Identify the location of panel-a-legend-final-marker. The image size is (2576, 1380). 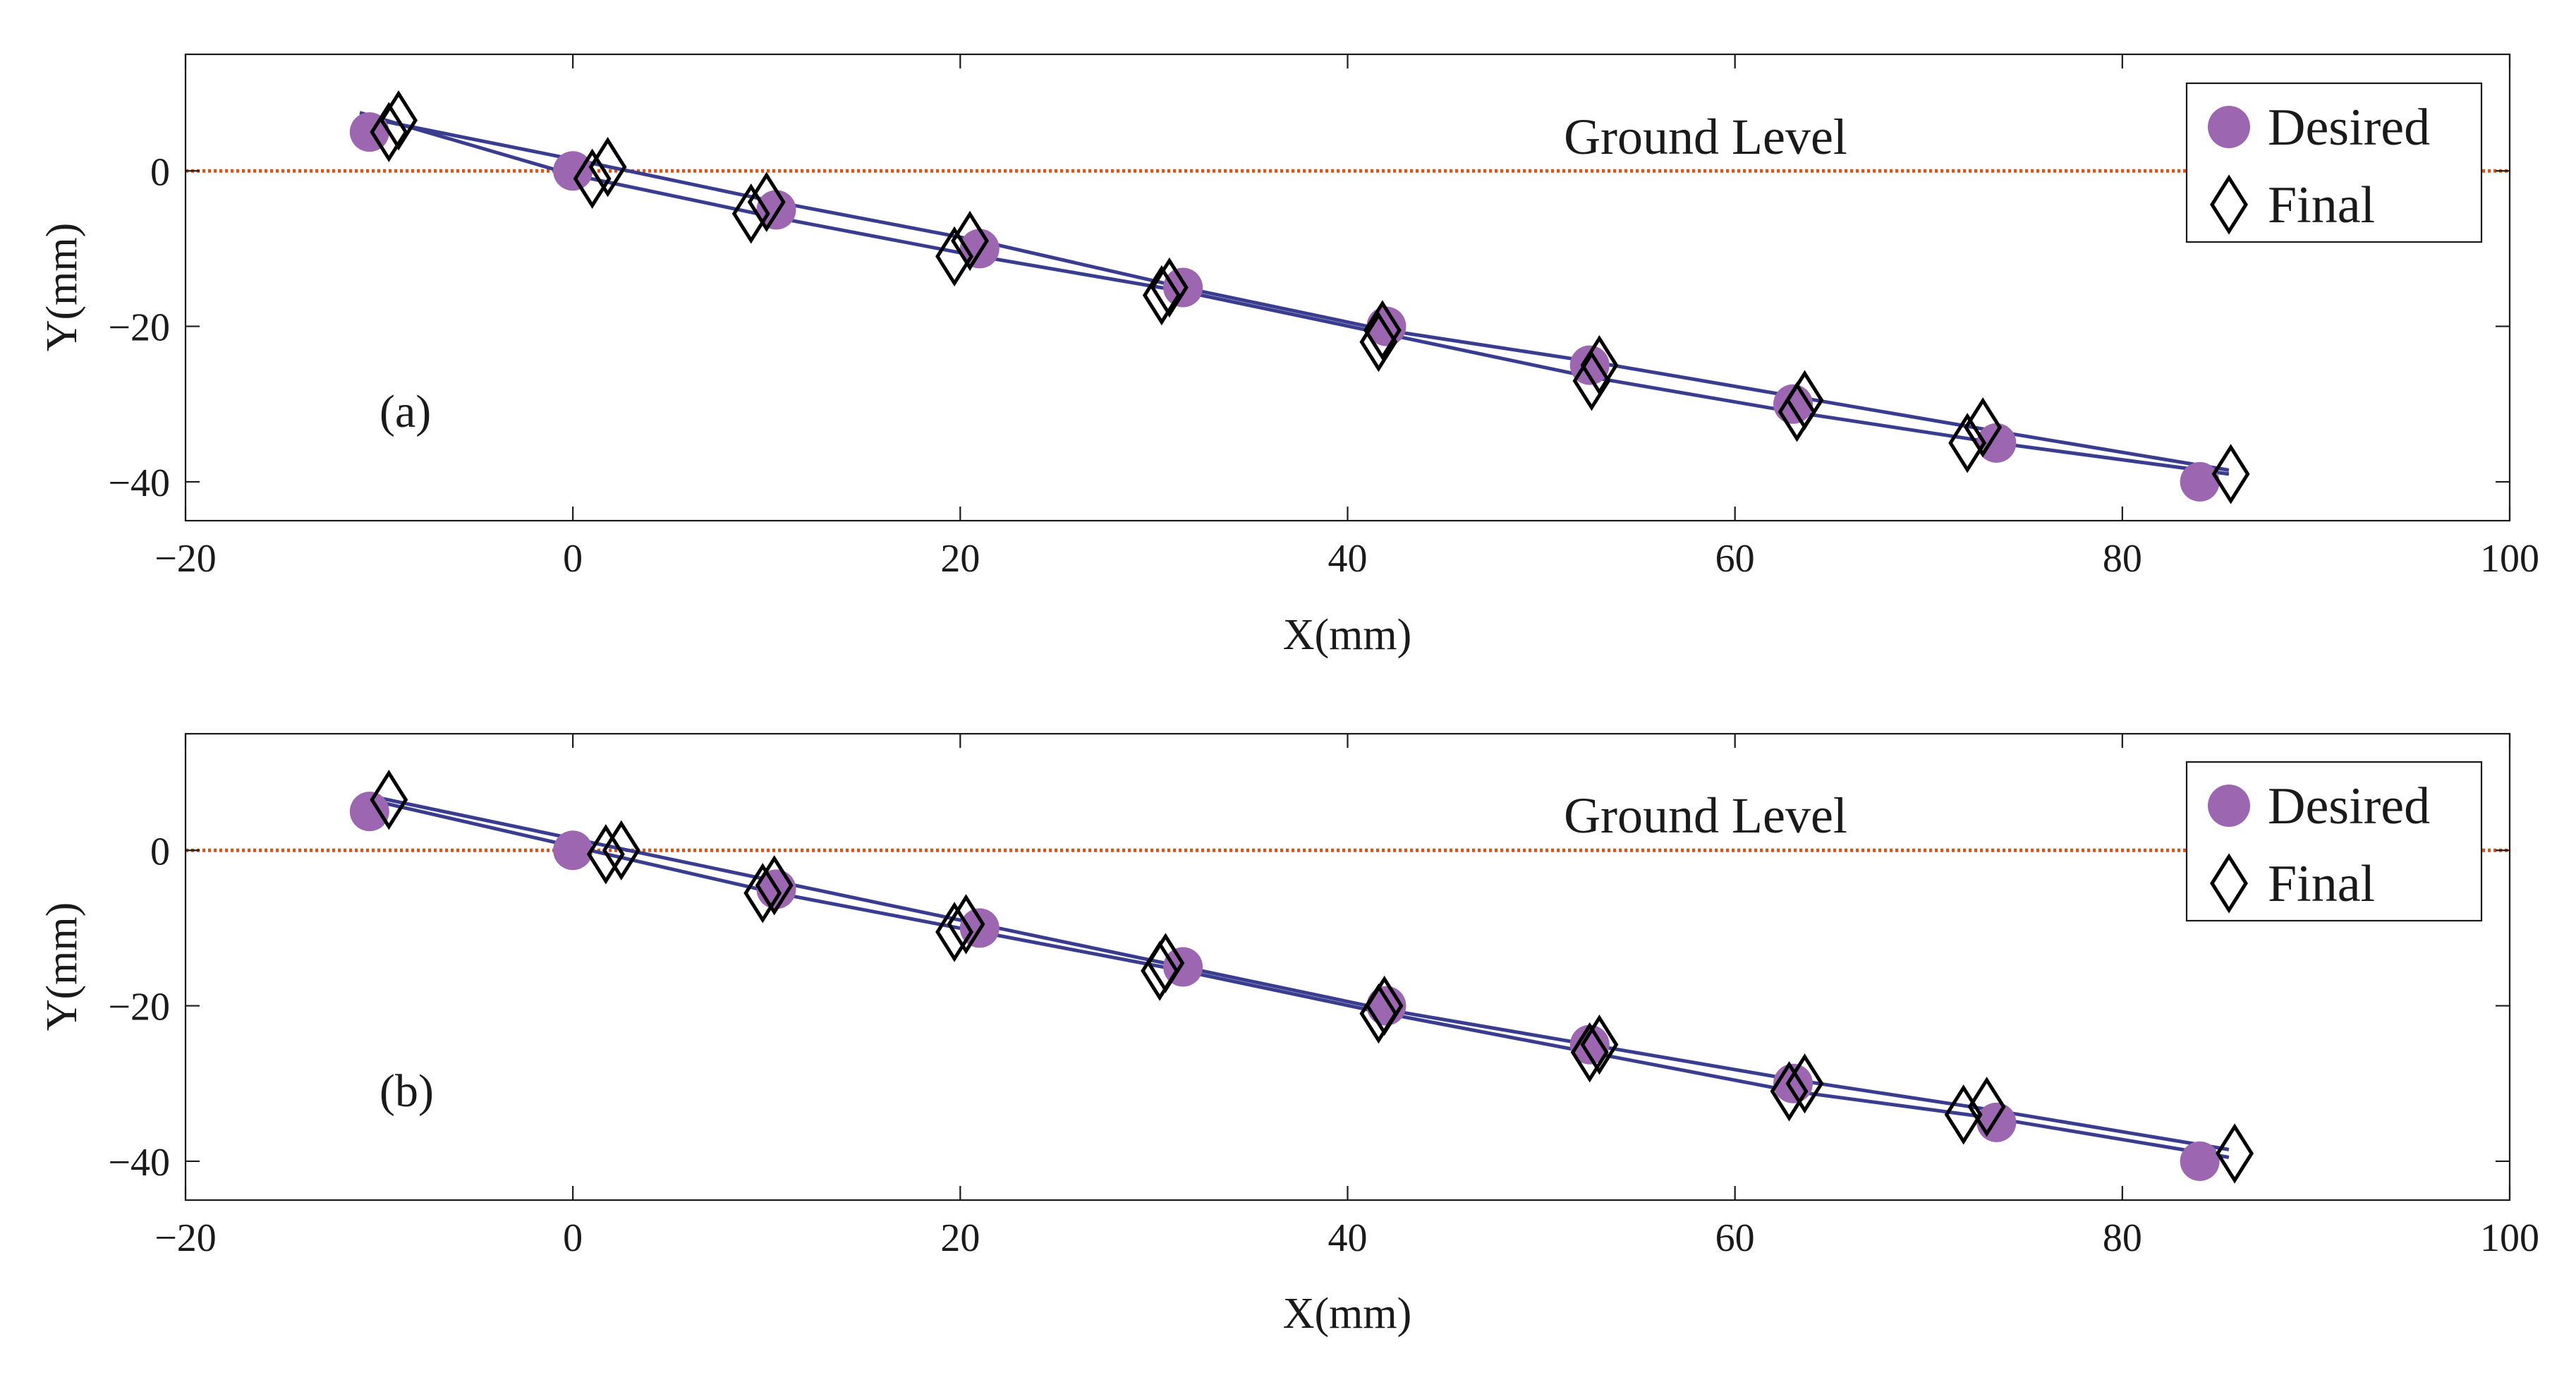
(2229, 204).